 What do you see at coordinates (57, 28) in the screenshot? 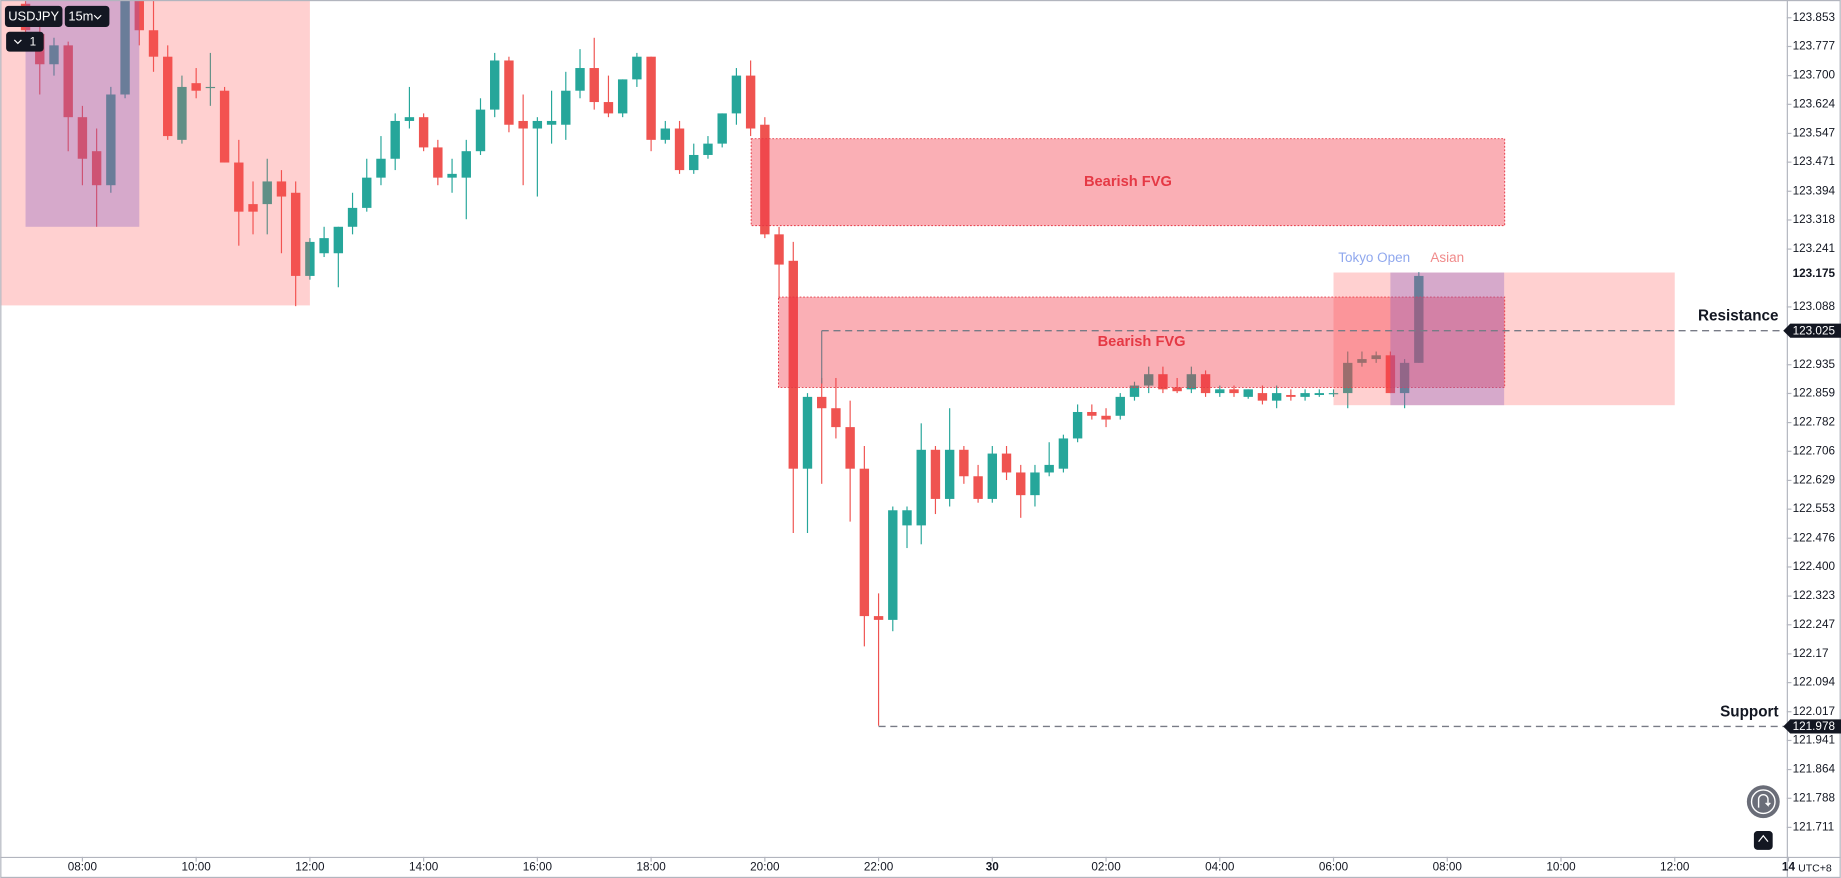
I see `header: USDJPY 15m 1` at bounding box center [57, 28].